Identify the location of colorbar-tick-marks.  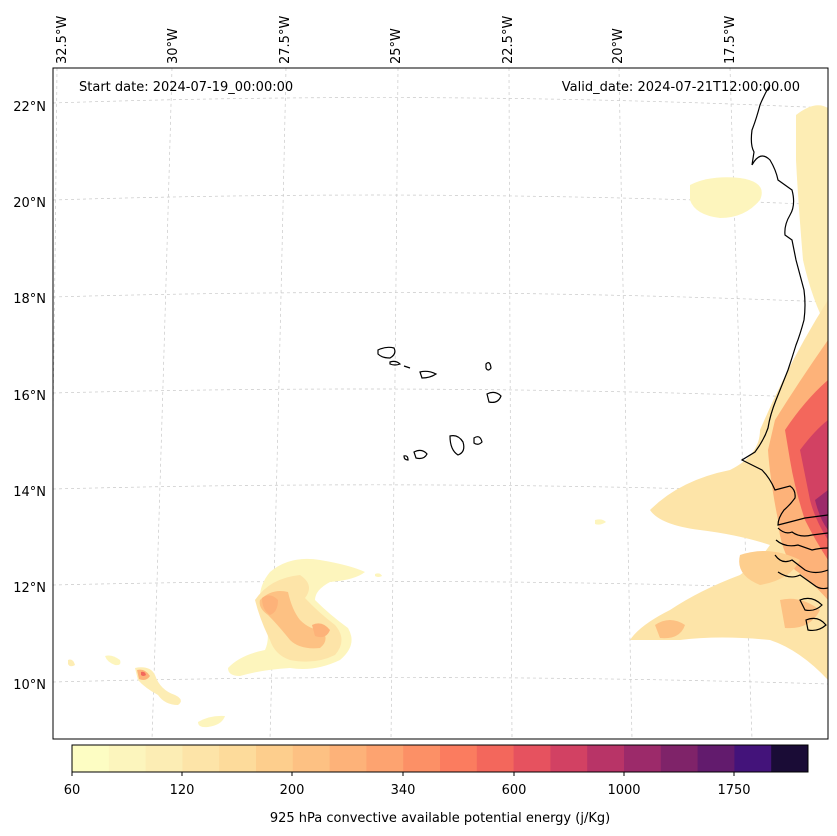
(403, 774).